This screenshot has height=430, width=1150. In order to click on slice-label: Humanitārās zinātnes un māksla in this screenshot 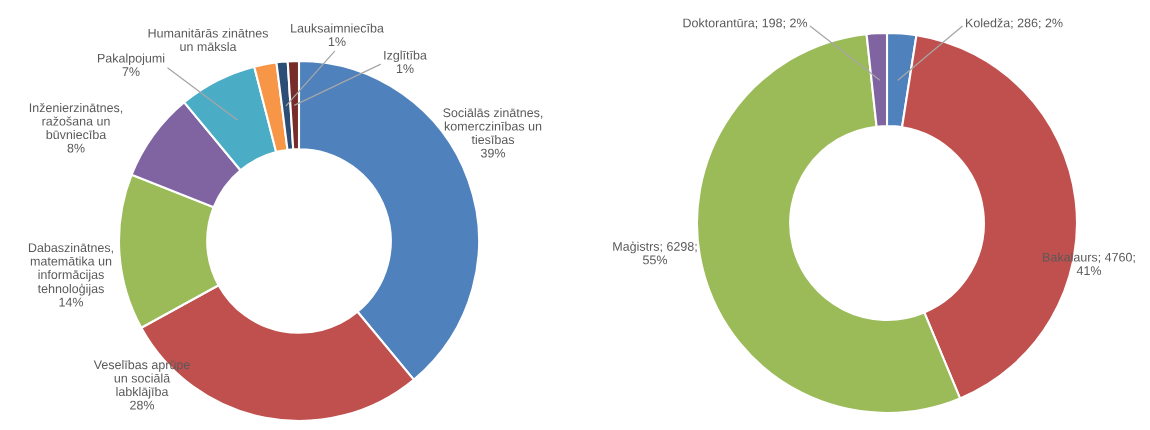, I will do `click(208, 40)`.